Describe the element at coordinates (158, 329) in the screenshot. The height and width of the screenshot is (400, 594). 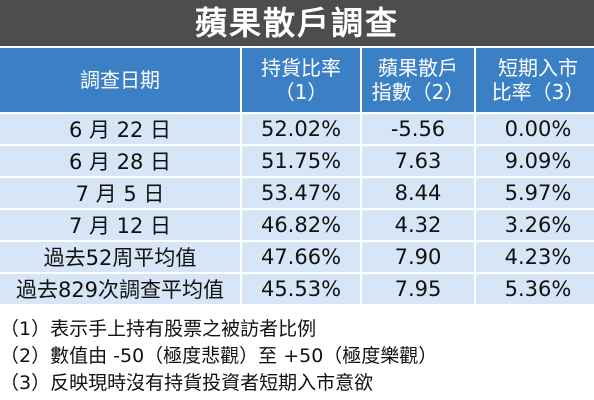
I see `note: （1）表示手上持有股票之被訪者比例` at that location.